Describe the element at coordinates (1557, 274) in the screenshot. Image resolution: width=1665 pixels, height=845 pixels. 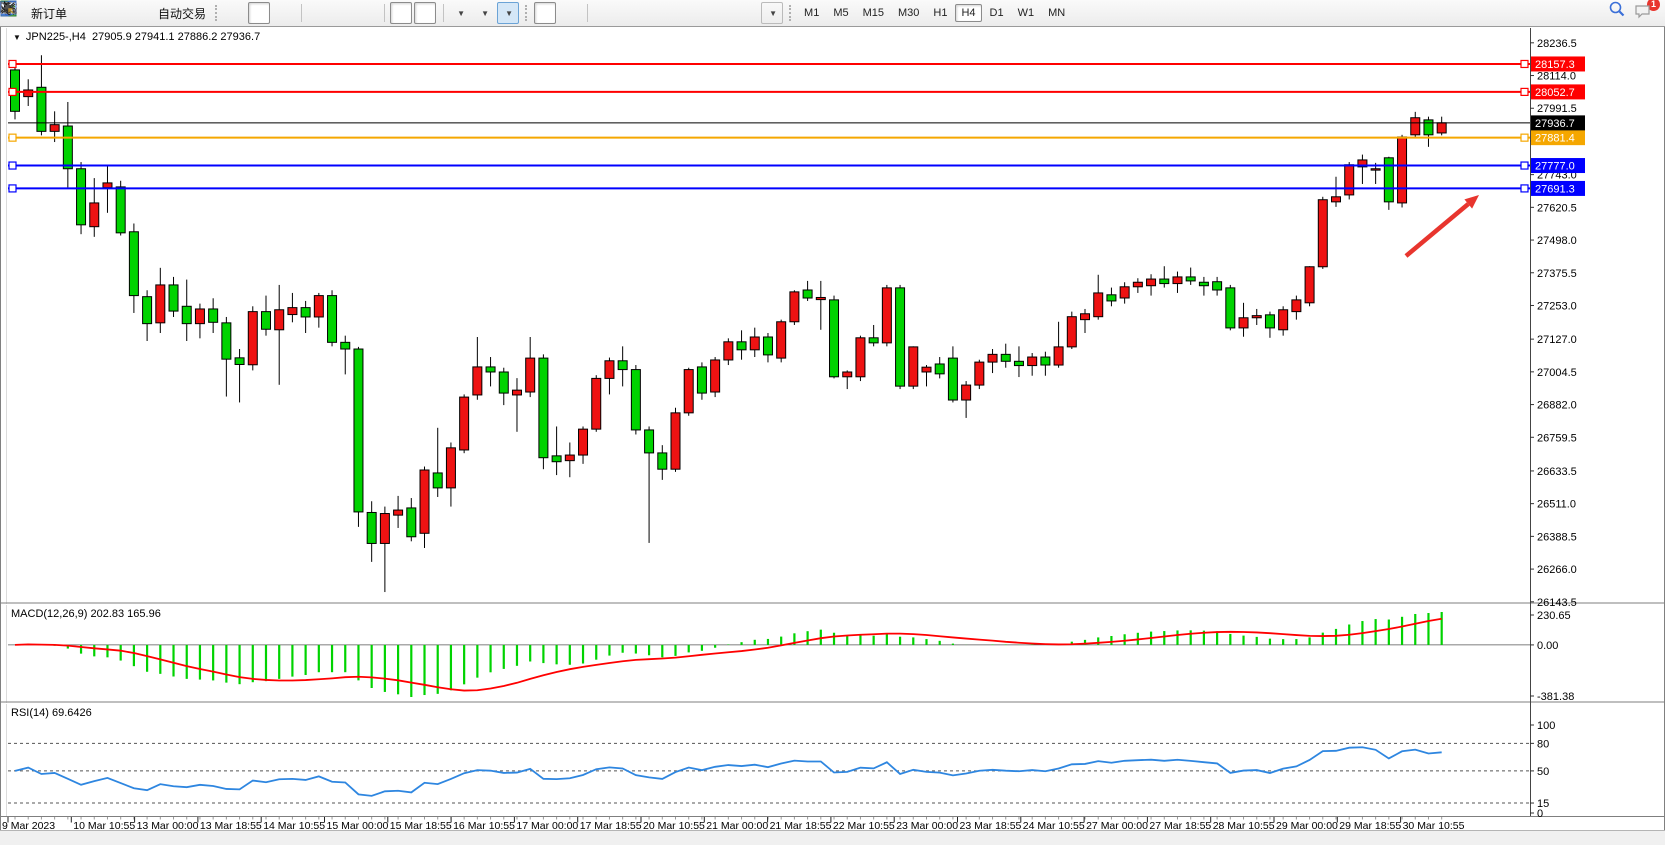
I see `price-tick-label: 27375.5` at that location.